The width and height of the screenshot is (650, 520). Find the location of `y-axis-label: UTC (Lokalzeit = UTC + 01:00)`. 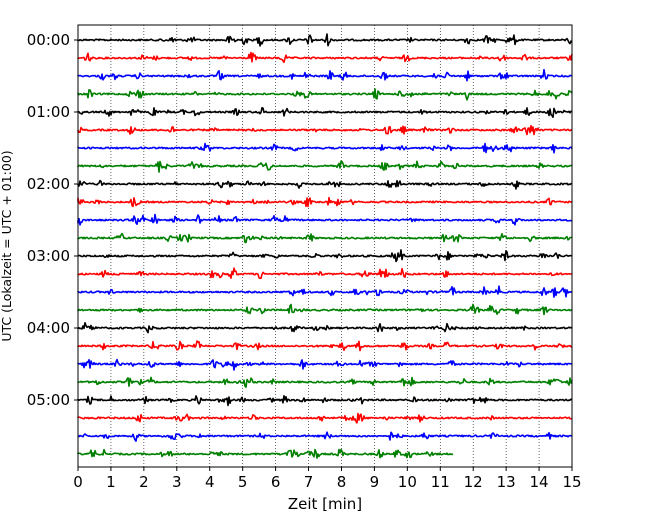

y-axis-label: UTC (Lokalzeit = UTC + 01:00) is located at coordinates (7, 245).